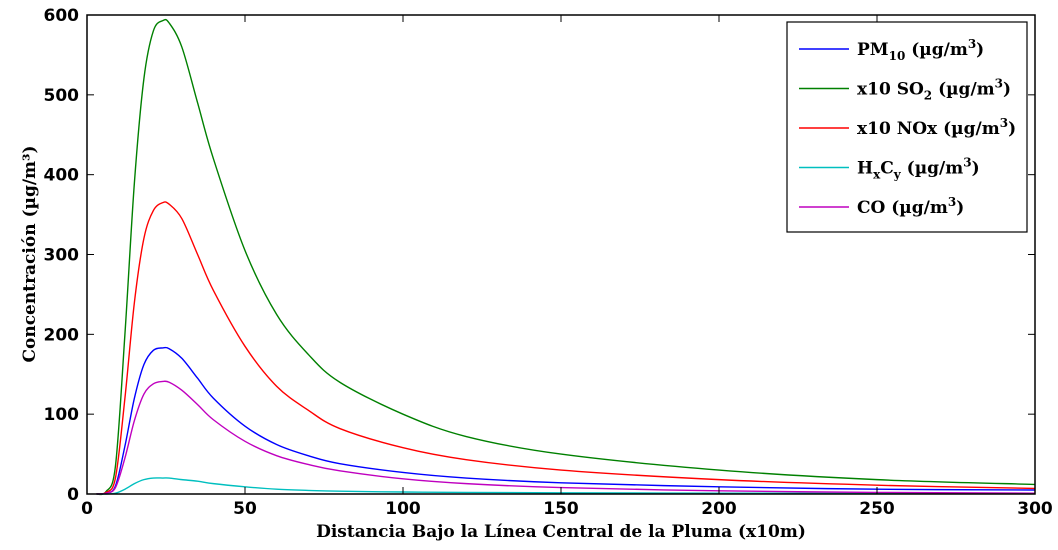 The width and height of the screenshot is (1058, 550). Describe the element at coordinates (87, 509) in the screenshot. I see `x-tick-label: 0` at that location.